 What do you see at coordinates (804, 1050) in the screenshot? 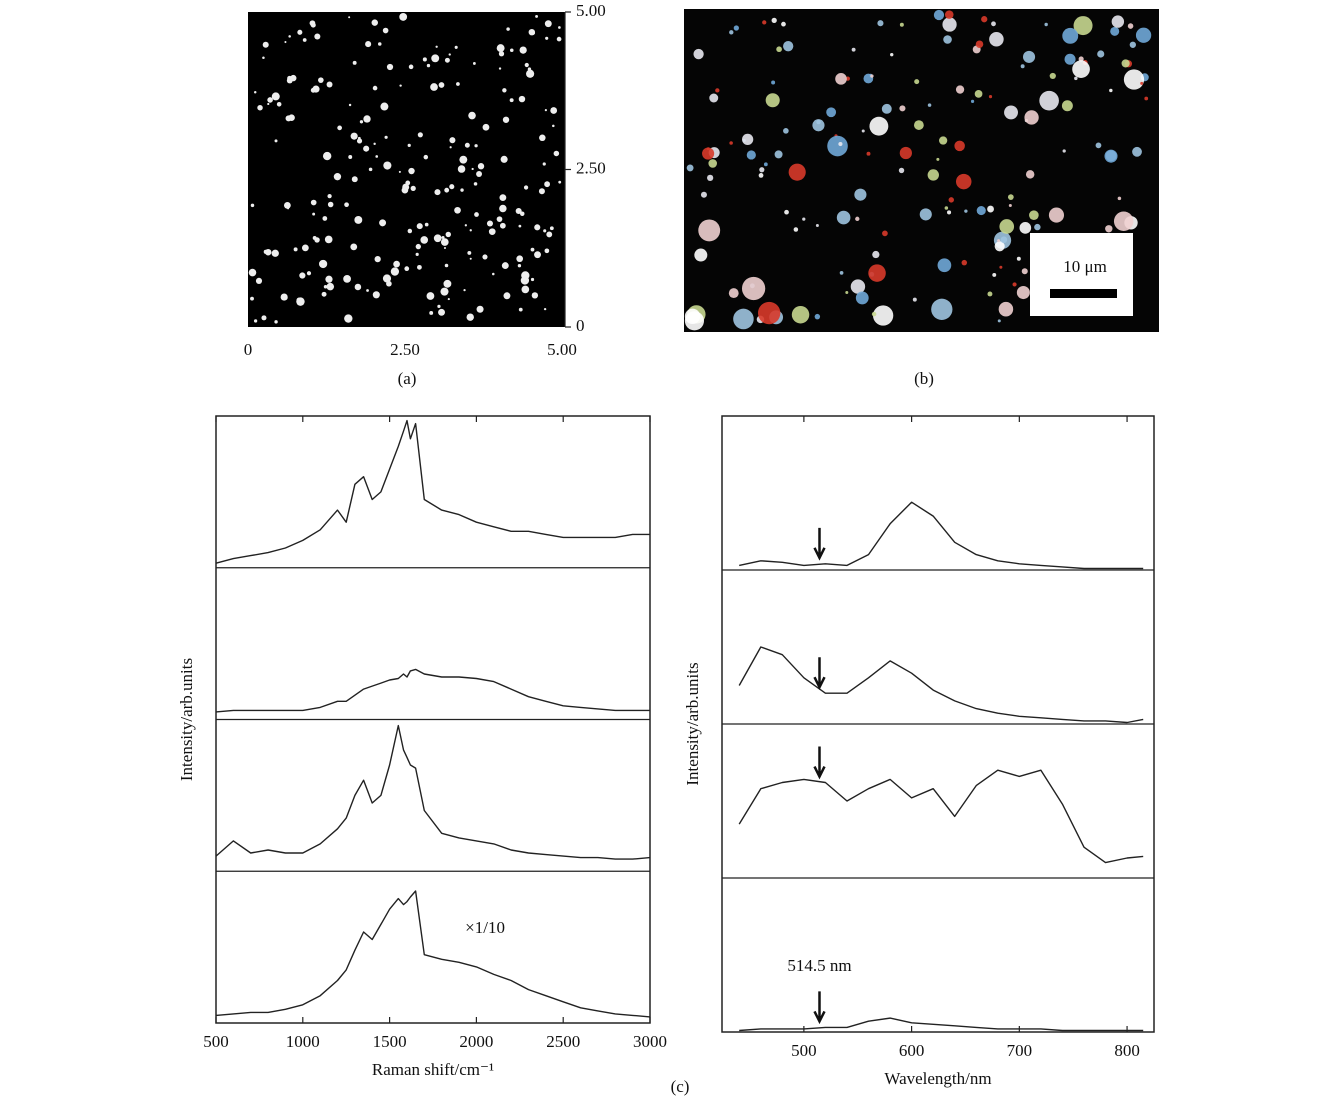
I see `x-tick-label: 500` at bounding box center [804, 1050].